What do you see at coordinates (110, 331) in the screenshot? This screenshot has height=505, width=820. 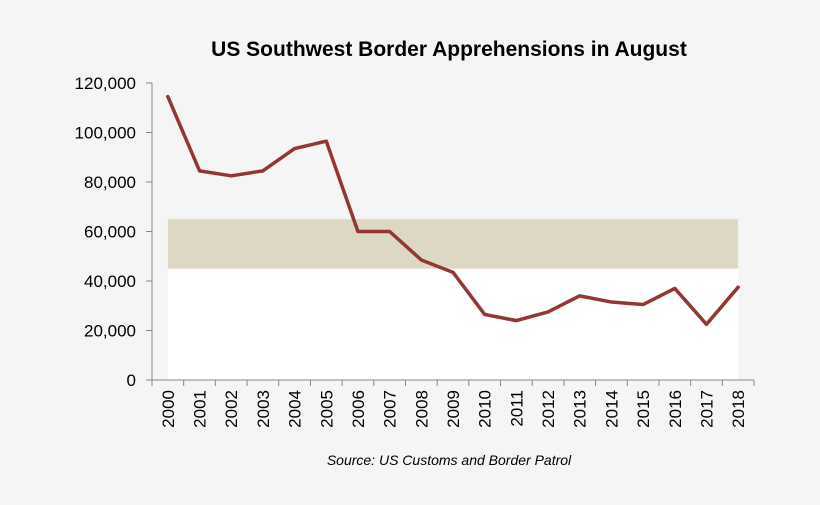 I see `y-tick-label: 20,000` at bounding box center [110, 331].